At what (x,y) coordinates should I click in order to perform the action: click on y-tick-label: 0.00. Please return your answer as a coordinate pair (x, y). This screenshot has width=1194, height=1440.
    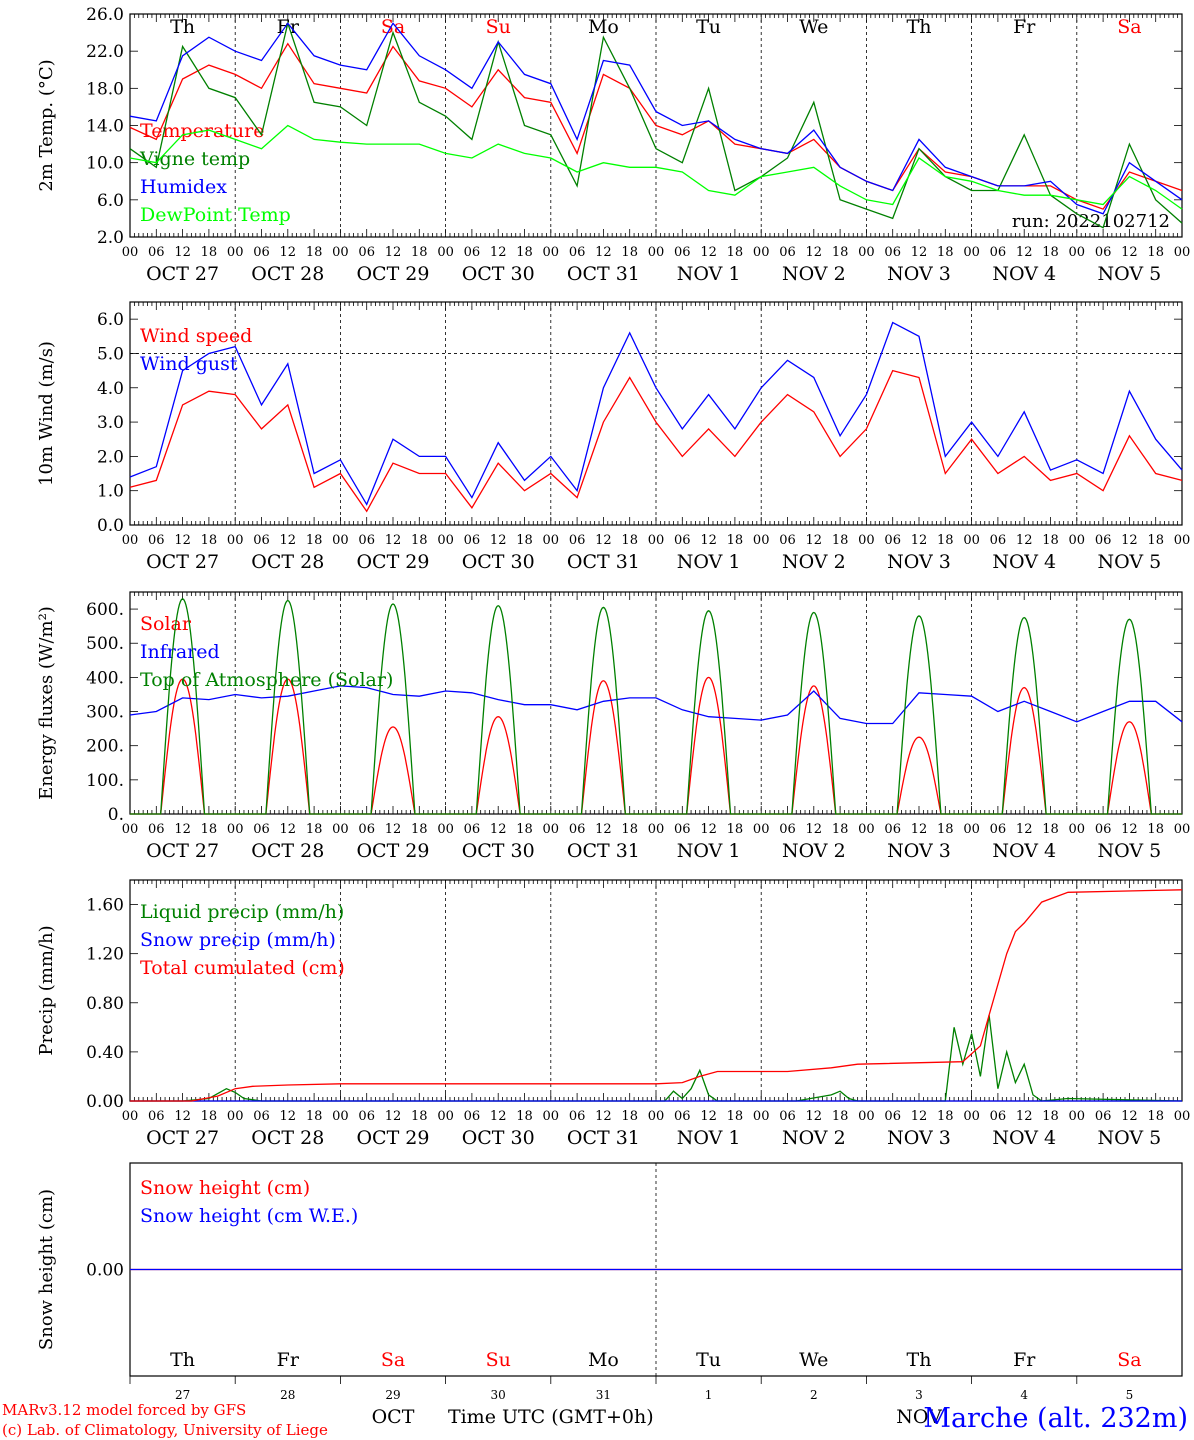
    Looking at the image, I should click on (105, 1271).